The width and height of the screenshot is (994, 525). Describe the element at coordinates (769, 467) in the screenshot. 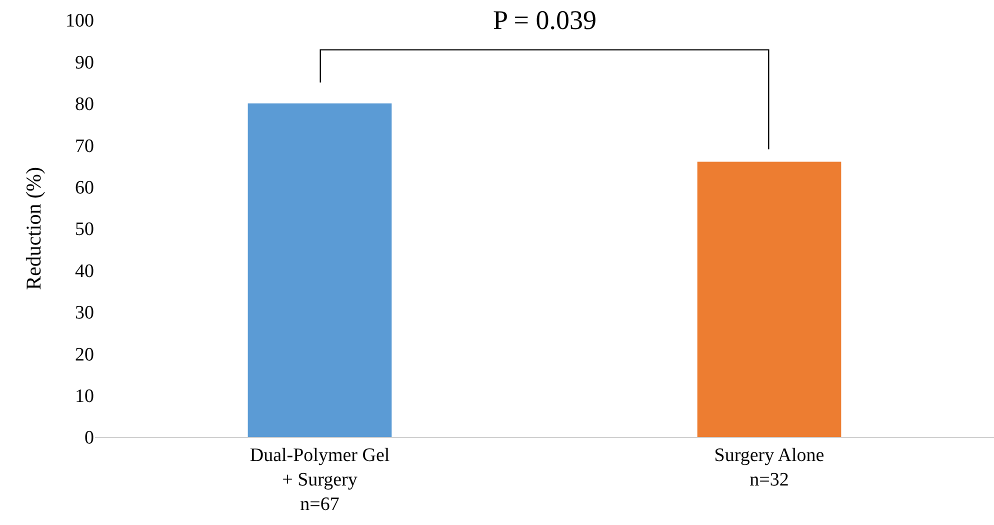

I see `x-tick-label: Surgery Alone n=32` at that location.